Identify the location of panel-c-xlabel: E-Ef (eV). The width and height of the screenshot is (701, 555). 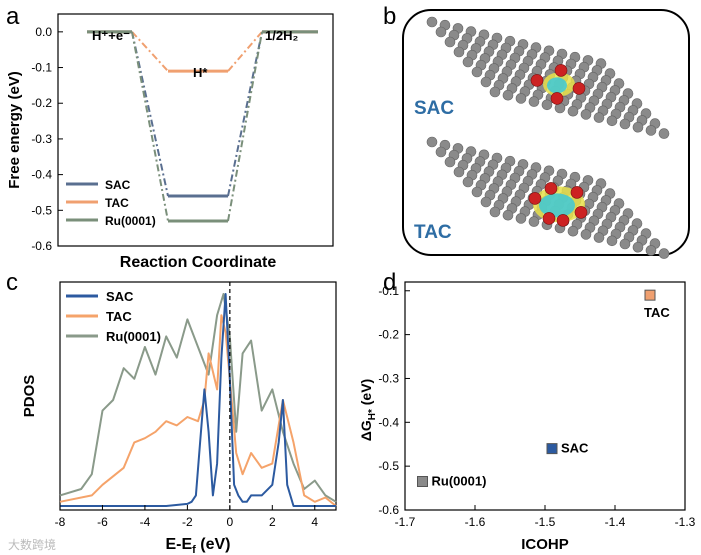
(197, 545).